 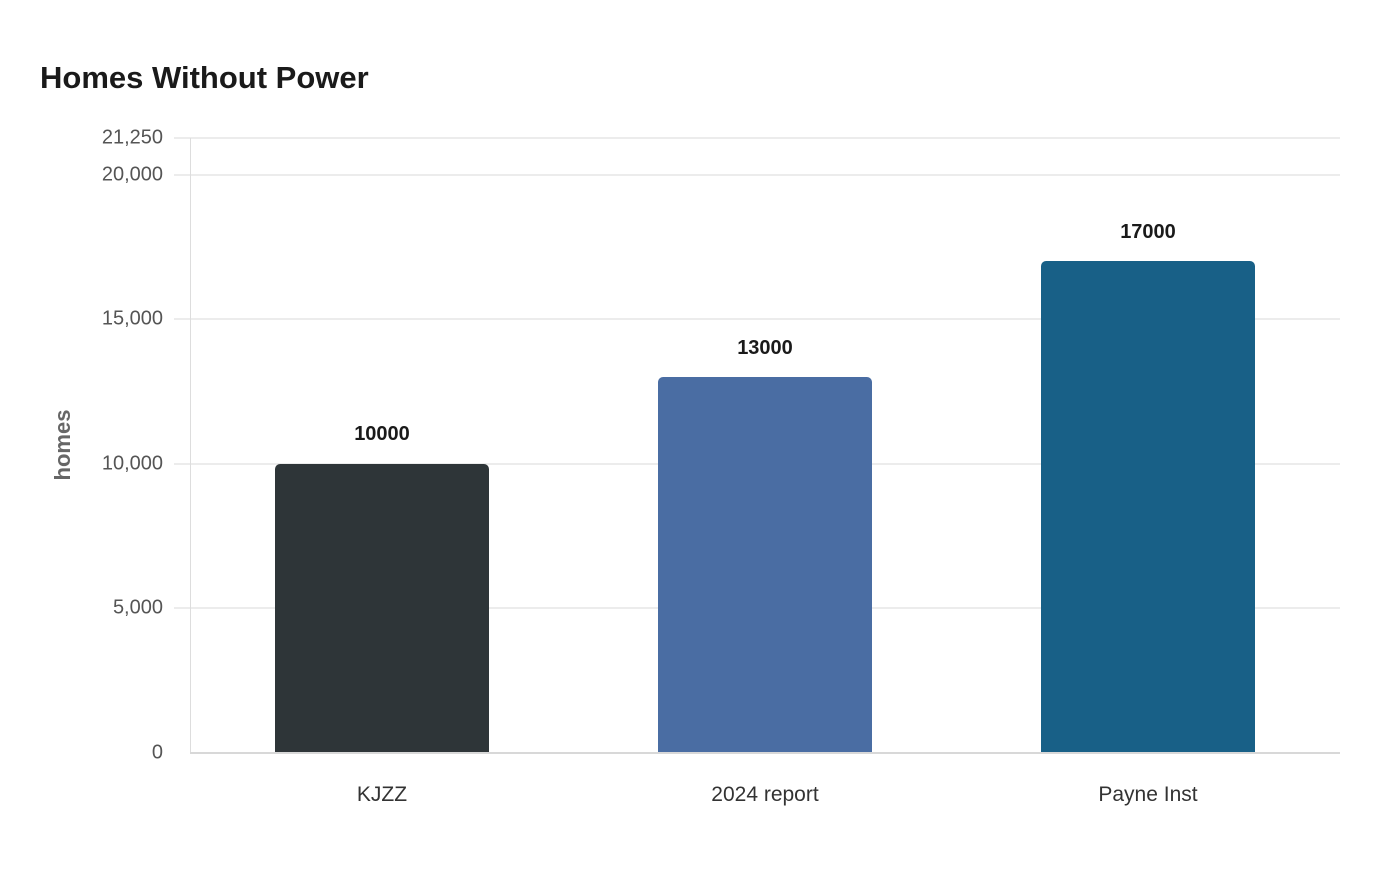 What do you see at coordinates (1148, 507) in the screenshot?
I see `bar-payne-inst` at bounding box center [1148, 507].